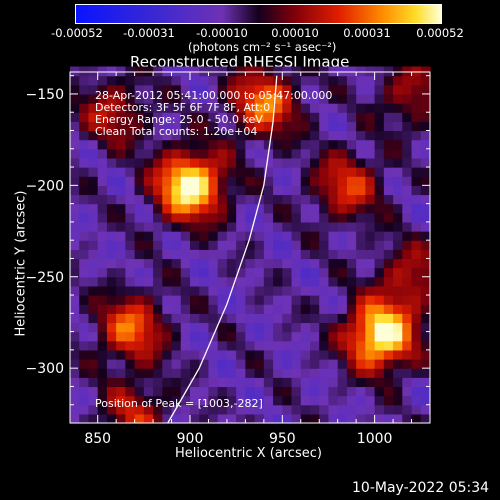 Image resolution: width=500 pixels, height=500 pixels. I want to click on x-tick-label: 850, so click(97, 439).